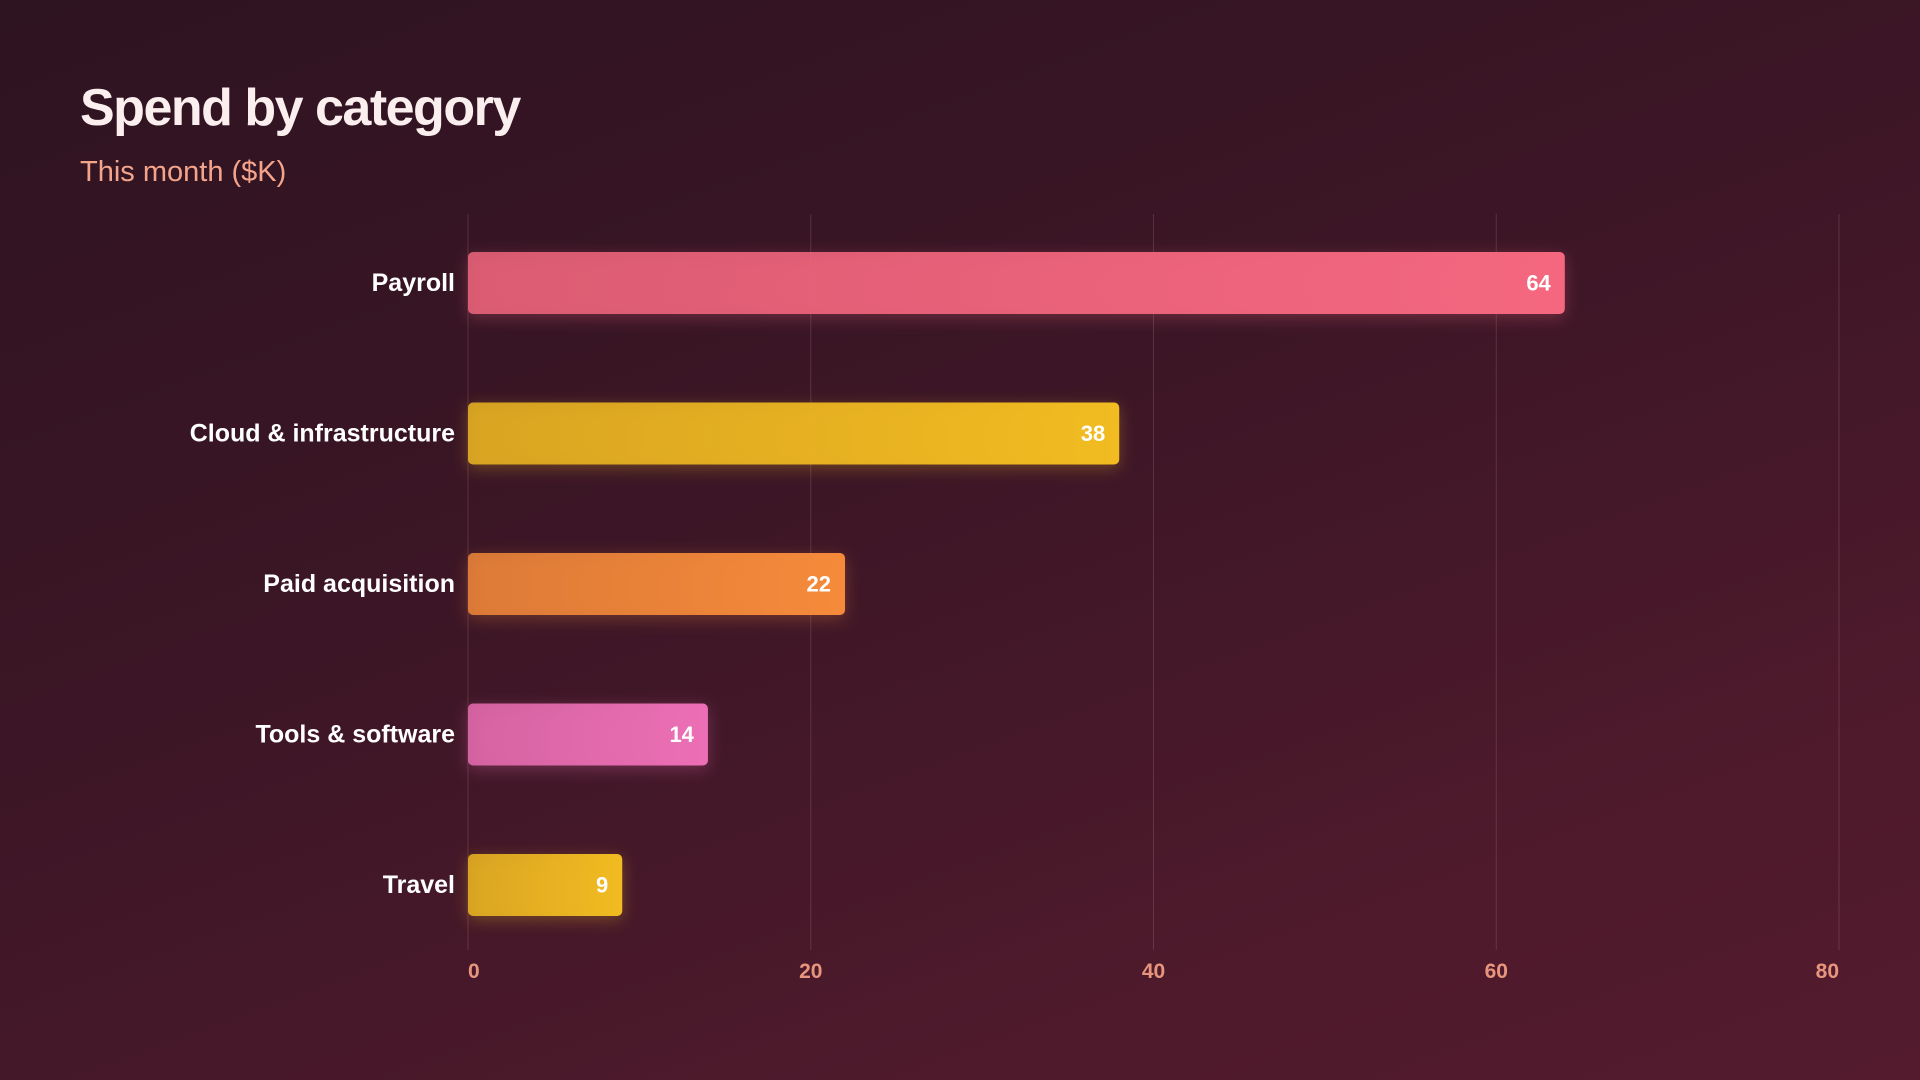 The image size is (1920, 1080). What do you see at coordinates (1496, 971) in the screenshot?
I see `x-tick-label: 60` at bounding box center [1496, 971].